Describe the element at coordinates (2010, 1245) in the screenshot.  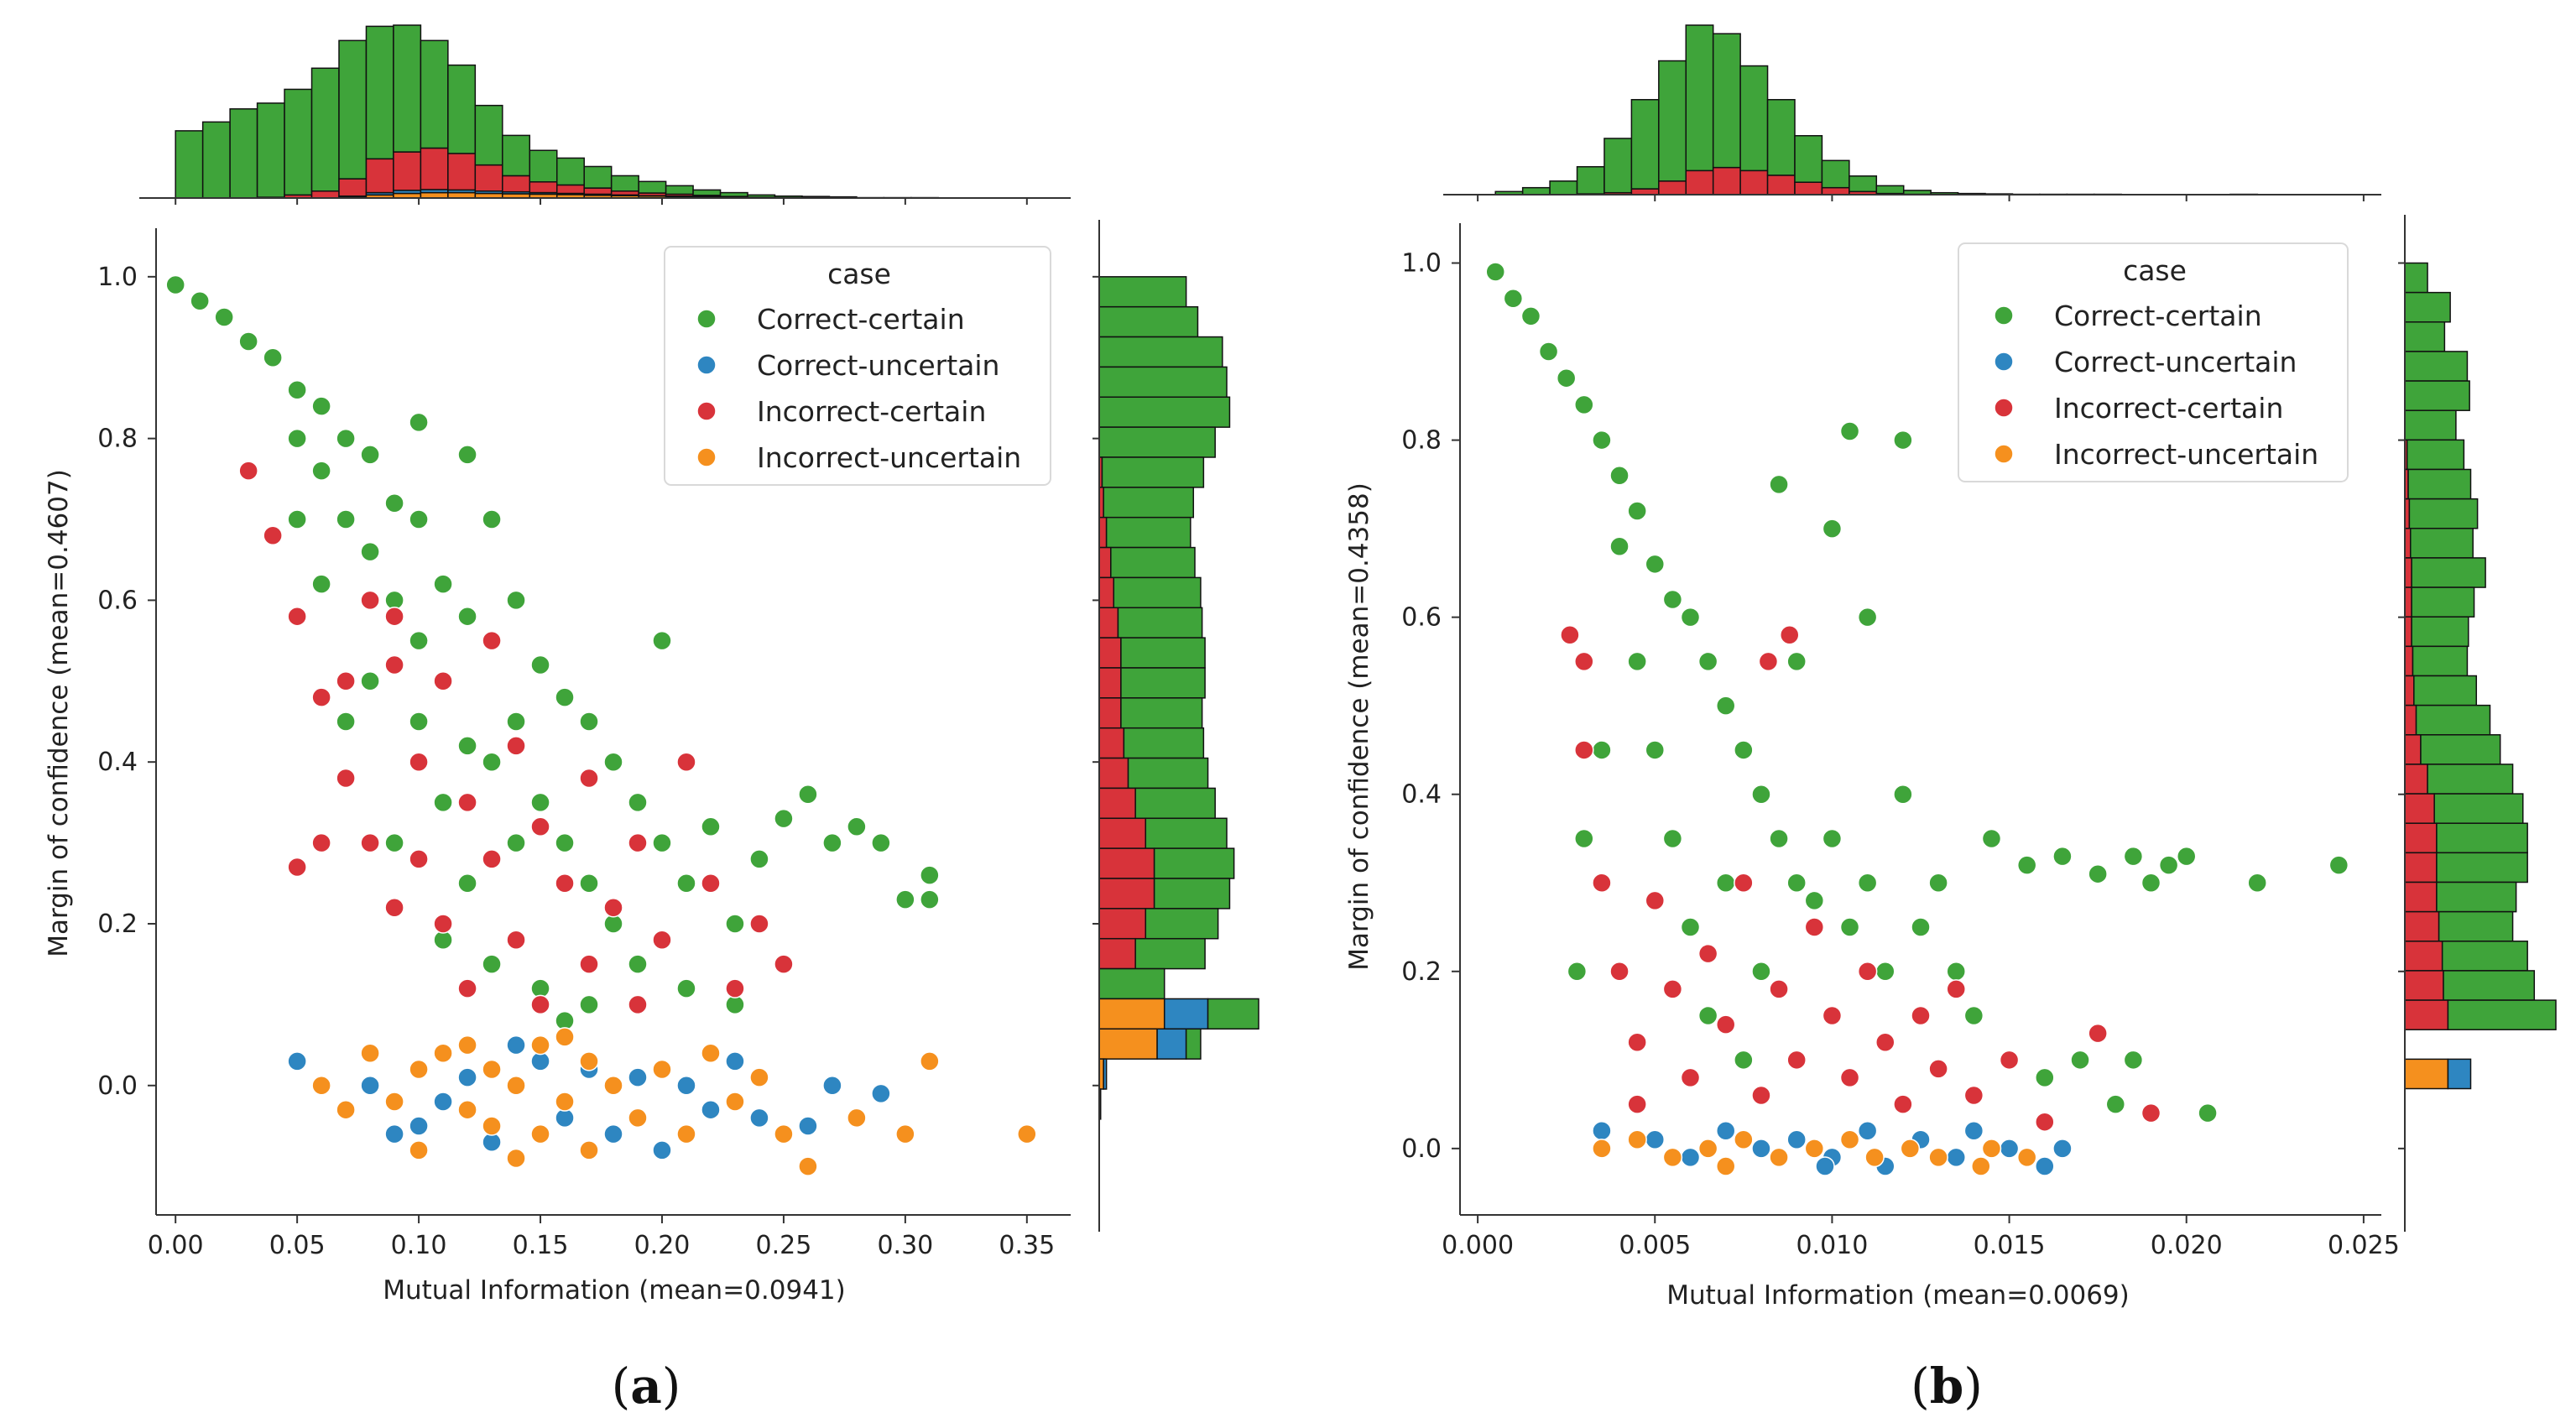
I see `panel-b-x-tick-label: 0.015` at that location.